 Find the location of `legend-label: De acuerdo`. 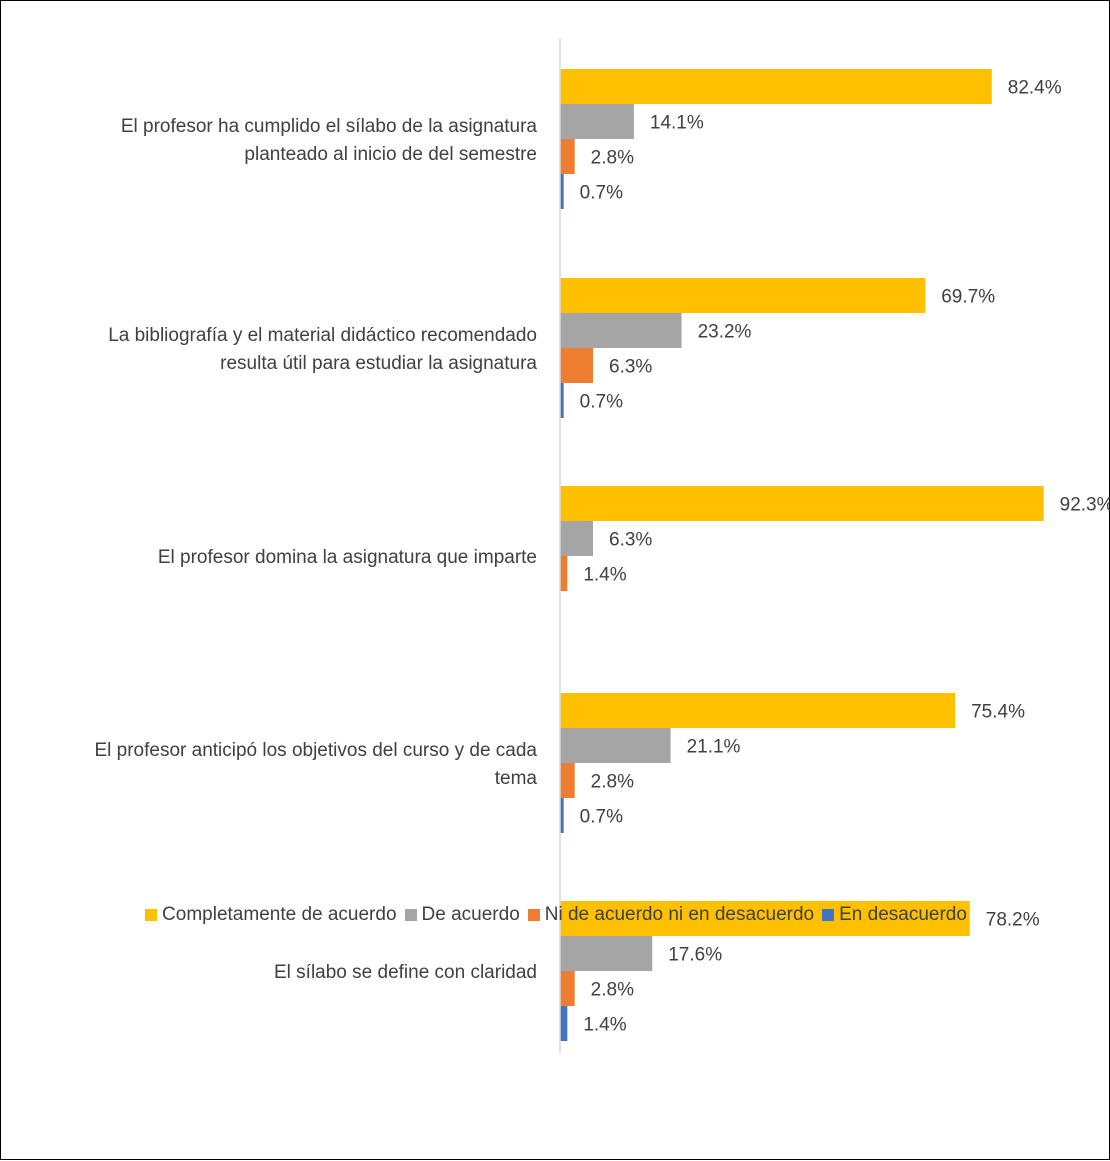

legend-label: De acuerdo is located at coordinates (470, 914).